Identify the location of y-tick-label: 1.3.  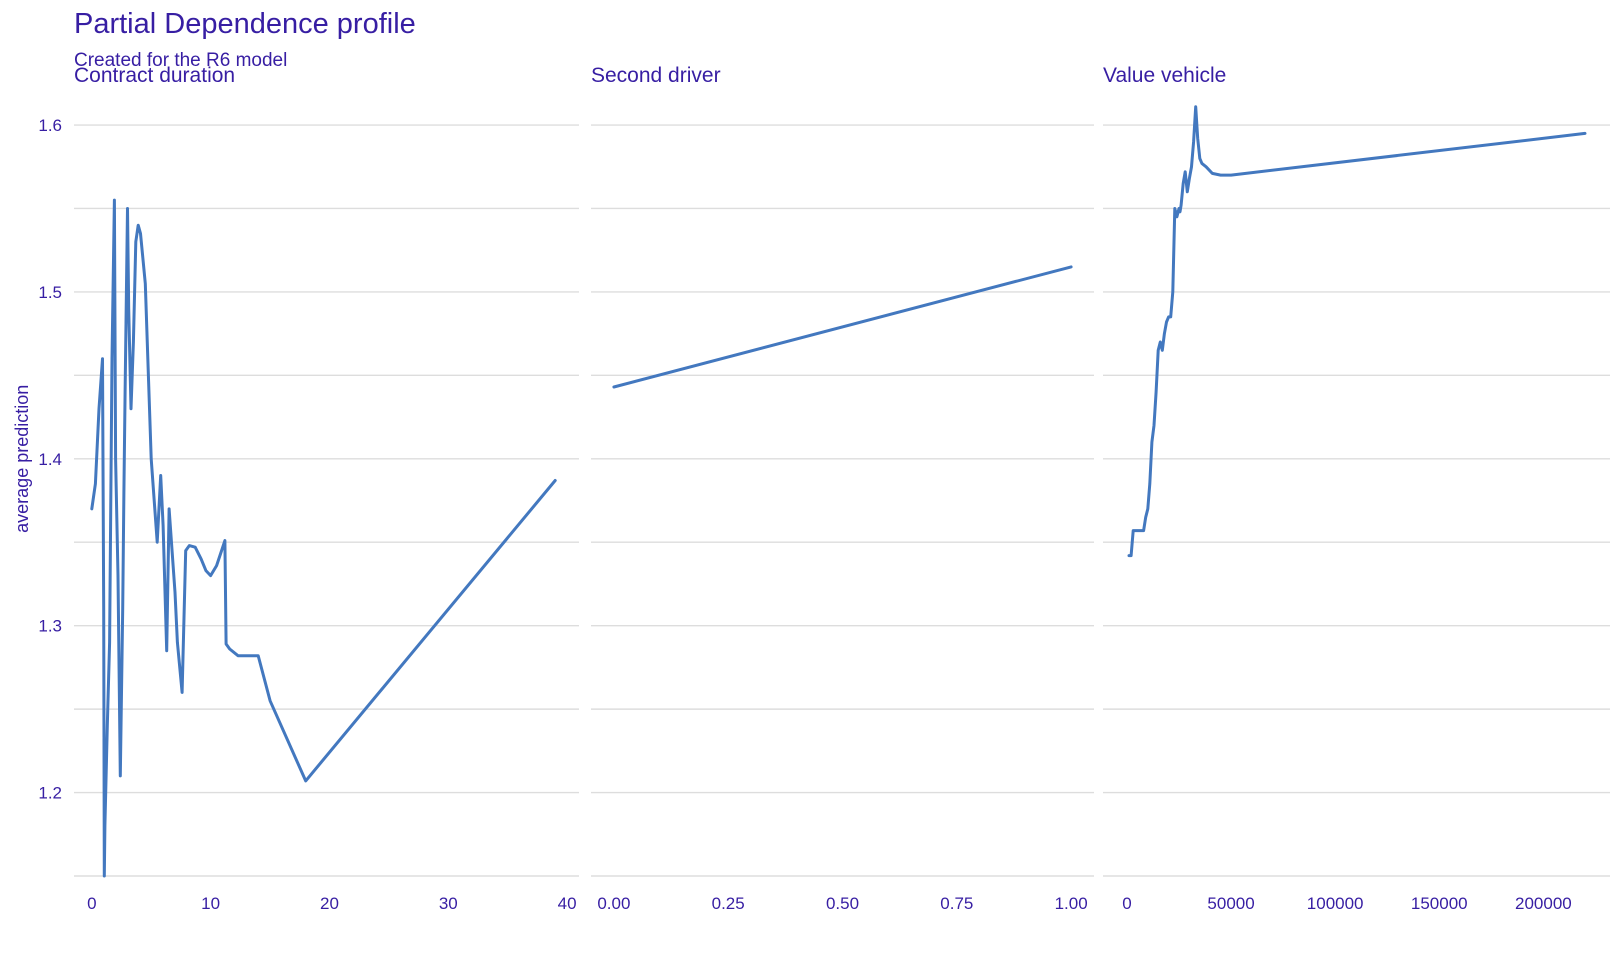
(50, 626).